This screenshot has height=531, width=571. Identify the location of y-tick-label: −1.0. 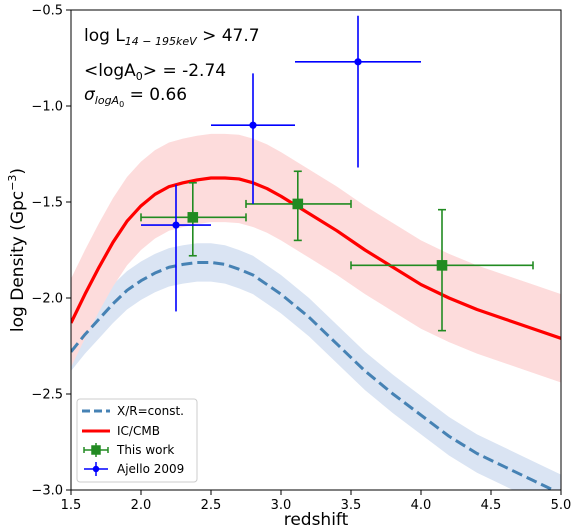
(47, 107).